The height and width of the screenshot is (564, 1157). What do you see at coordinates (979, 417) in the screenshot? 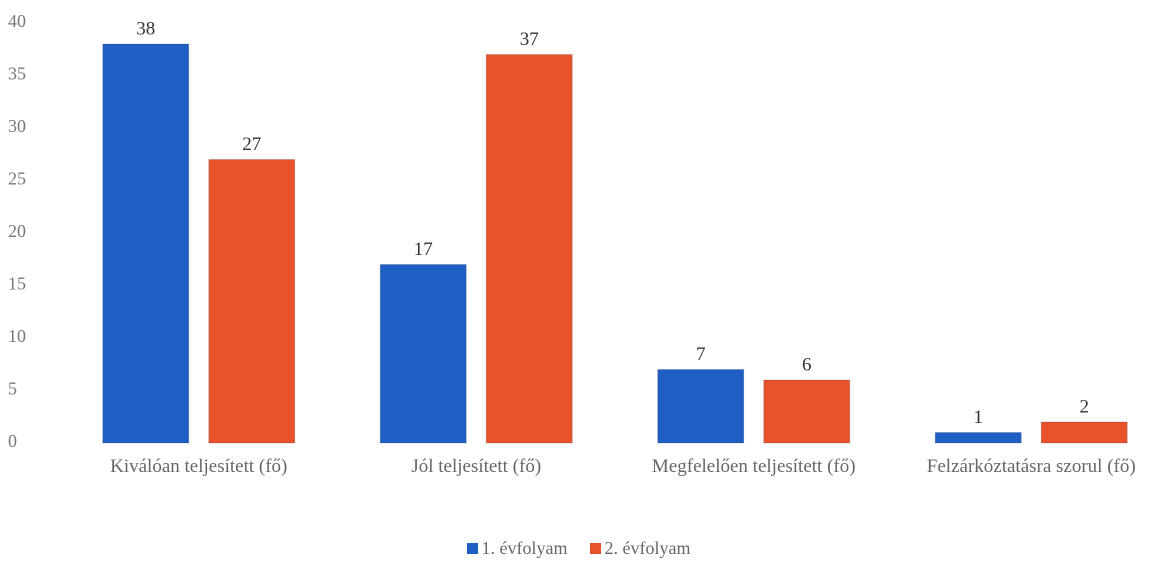
I see `value-label: 1` at bounding box center [979, 417].